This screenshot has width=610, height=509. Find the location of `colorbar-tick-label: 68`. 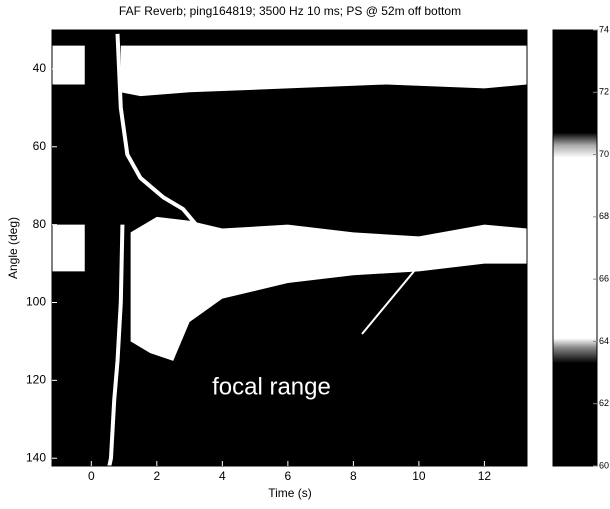

colorbar-tick-label: 68 is located at coordinates (604, 216).